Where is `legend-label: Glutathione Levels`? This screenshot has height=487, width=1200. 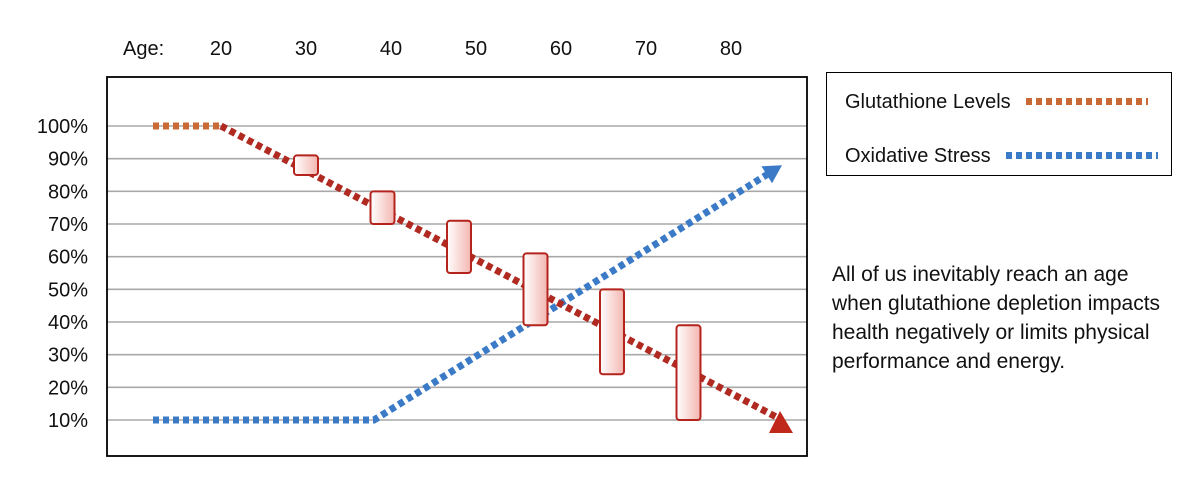 legend-label: Glutathione Levels is located at coordinates (928, 101).